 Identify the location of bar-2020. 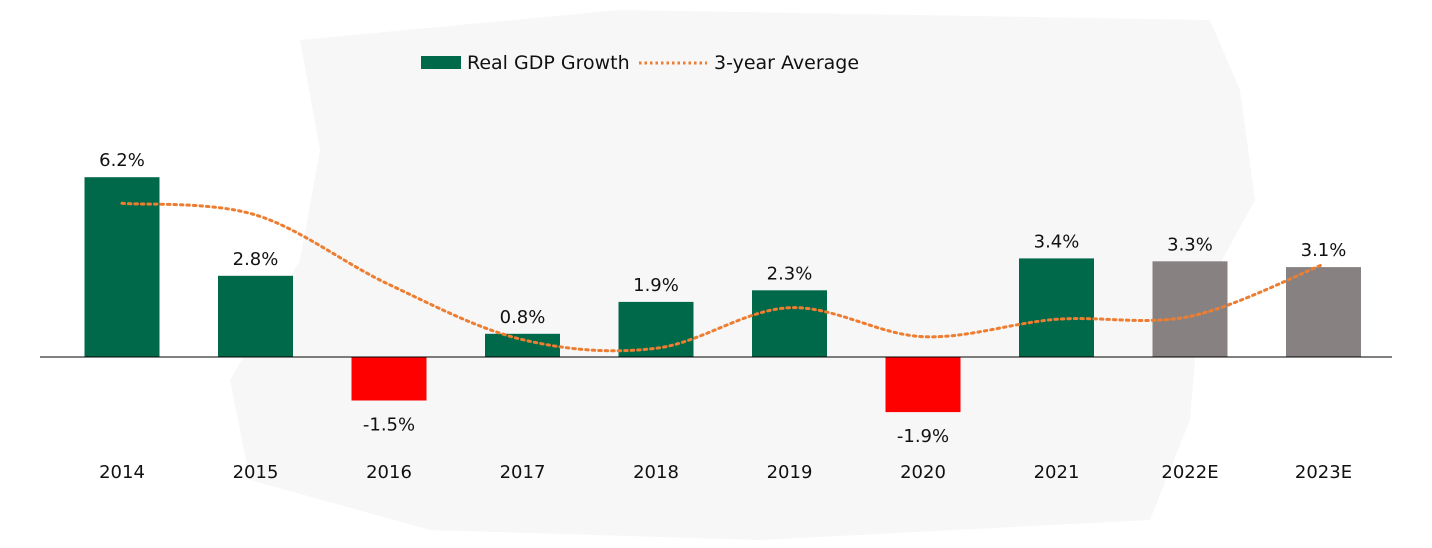
(923, 385).